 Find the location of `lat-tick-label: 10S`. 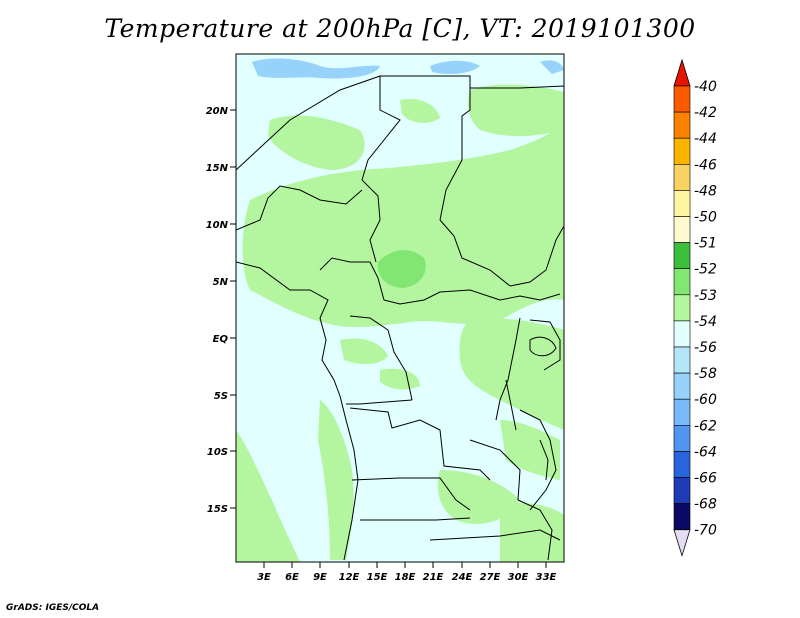

lat-tick-label: 10S is located at coordinates (217, 452).